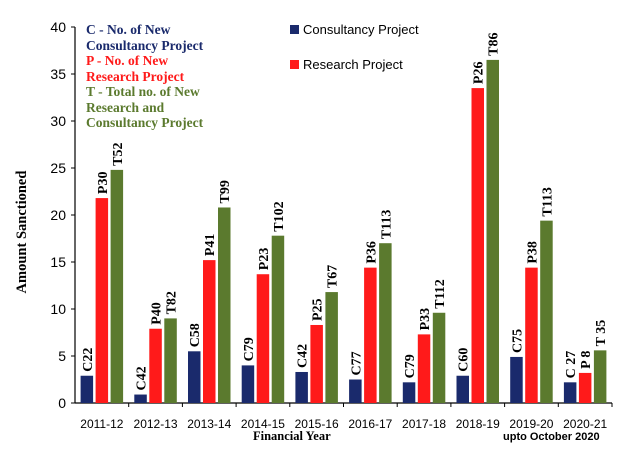 The image size is (624, 449). Describe the element at coordinates (58, 121) in the screenshot. I see `y-tick-label: 30` at that location.